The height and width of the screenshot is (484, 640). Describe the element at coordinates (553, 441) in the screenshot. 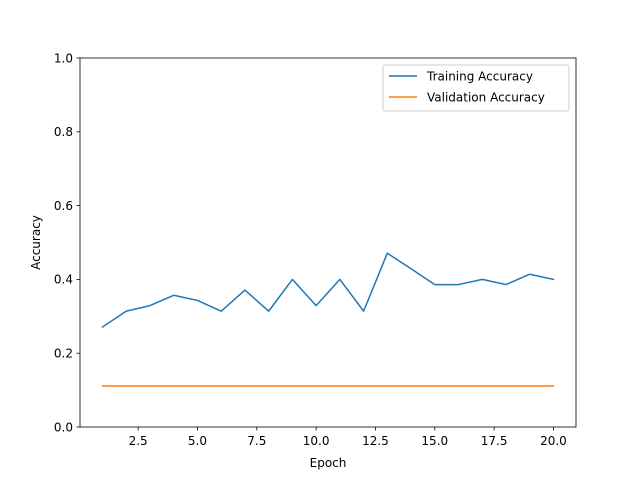

I see `x-tick-label: 20.0` at that location.